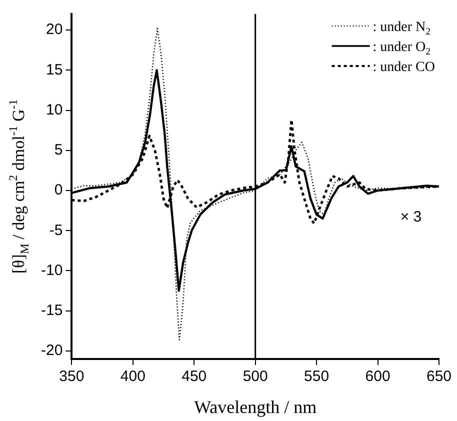  I want to click on y-tick-label: -15, so click(51, 310).